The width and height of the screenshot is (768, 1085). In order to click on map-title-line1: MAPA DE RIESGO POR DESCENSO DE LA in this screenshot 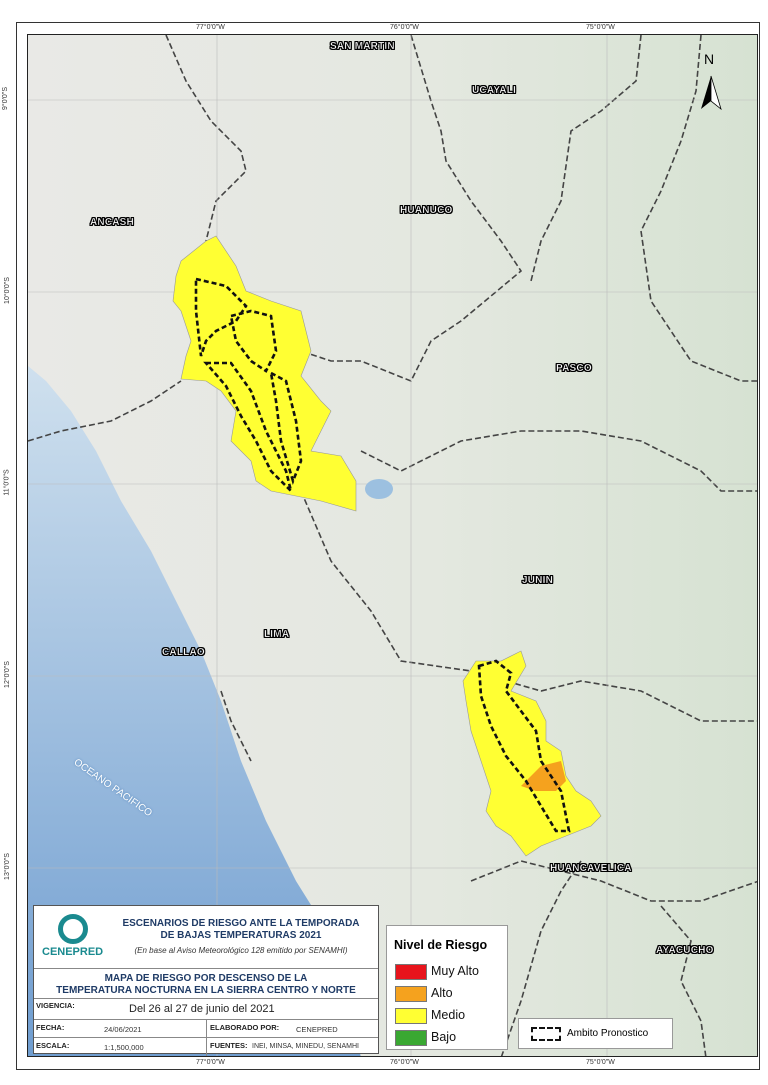, I will do `click(206, 978)`.